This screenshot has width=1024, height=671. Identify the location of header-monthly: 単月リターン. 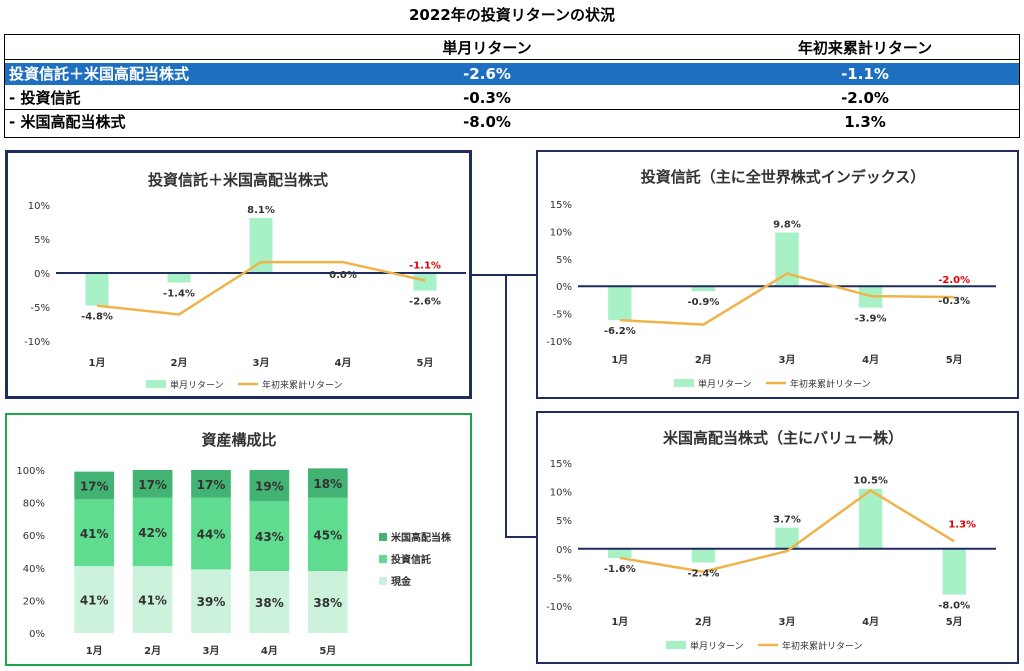
(487, 48).